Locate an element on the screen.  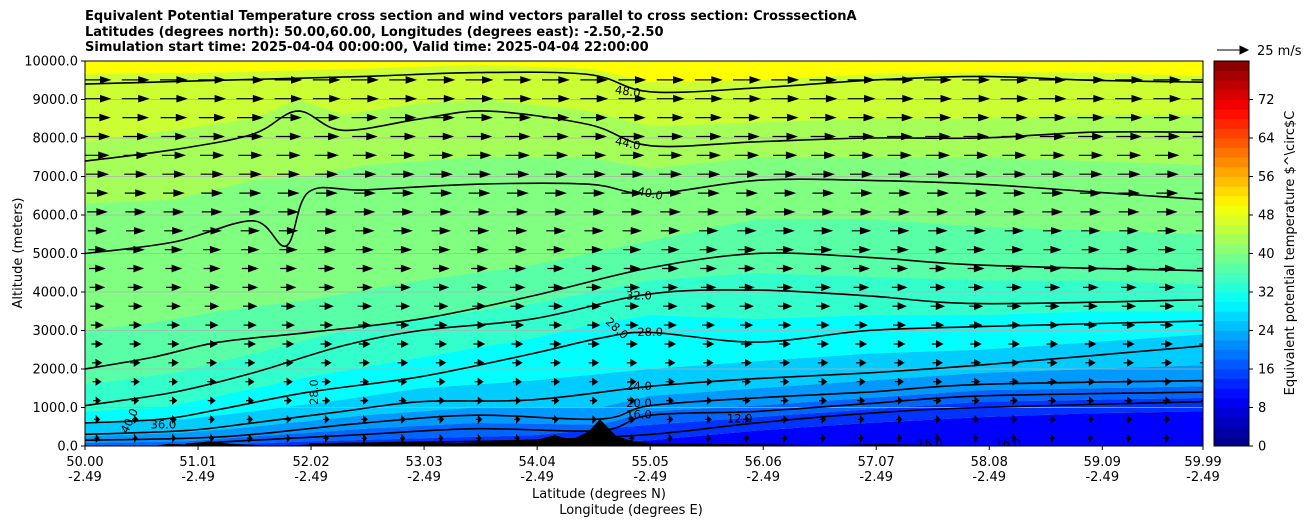
colorbar-tick-label: 48 is located at coordinates (1266, 216).